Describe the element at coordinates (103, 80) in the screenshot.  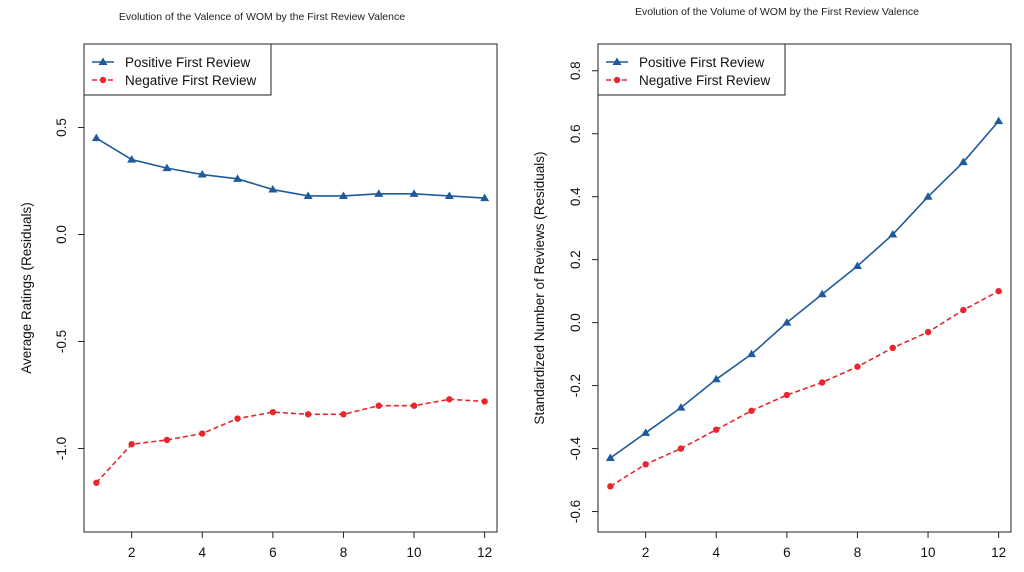
I see `valence-legend-marker-negative` at that location.